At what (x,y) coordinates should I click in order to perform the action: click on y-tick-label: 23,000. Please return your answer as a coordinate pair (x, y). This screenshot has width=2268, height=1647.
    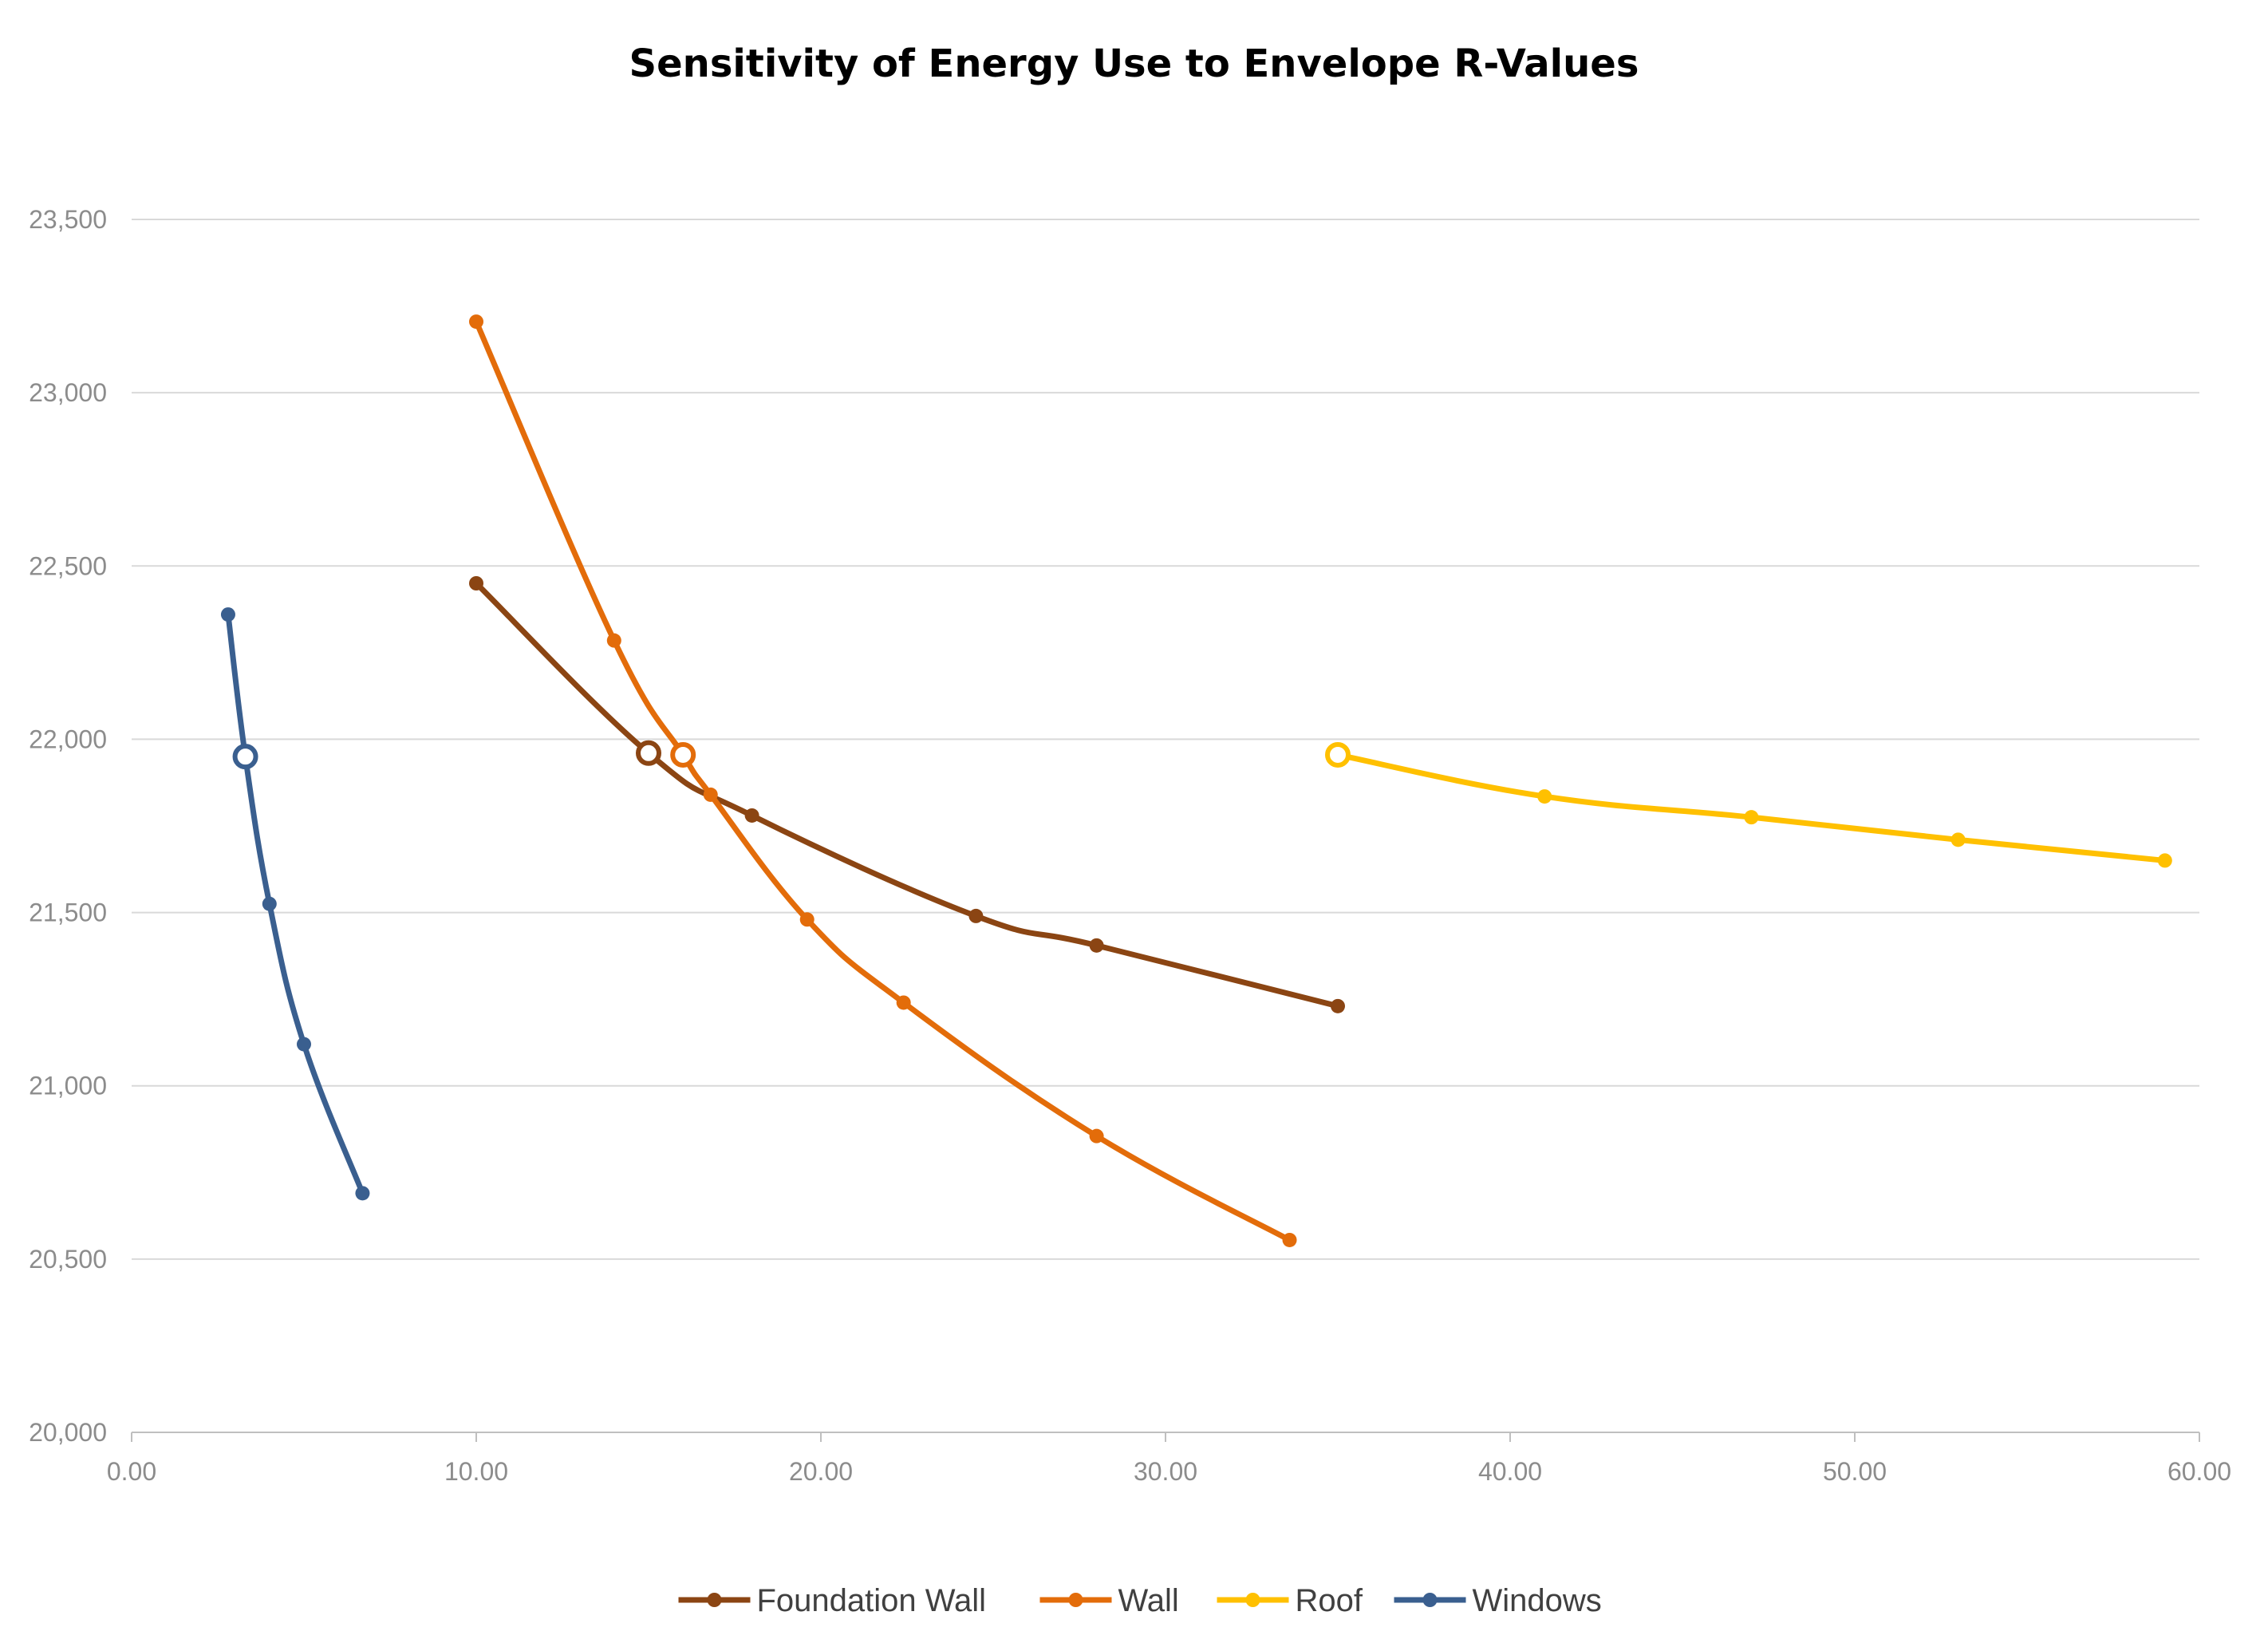
    Looking at the image, I should click on (68, 392).